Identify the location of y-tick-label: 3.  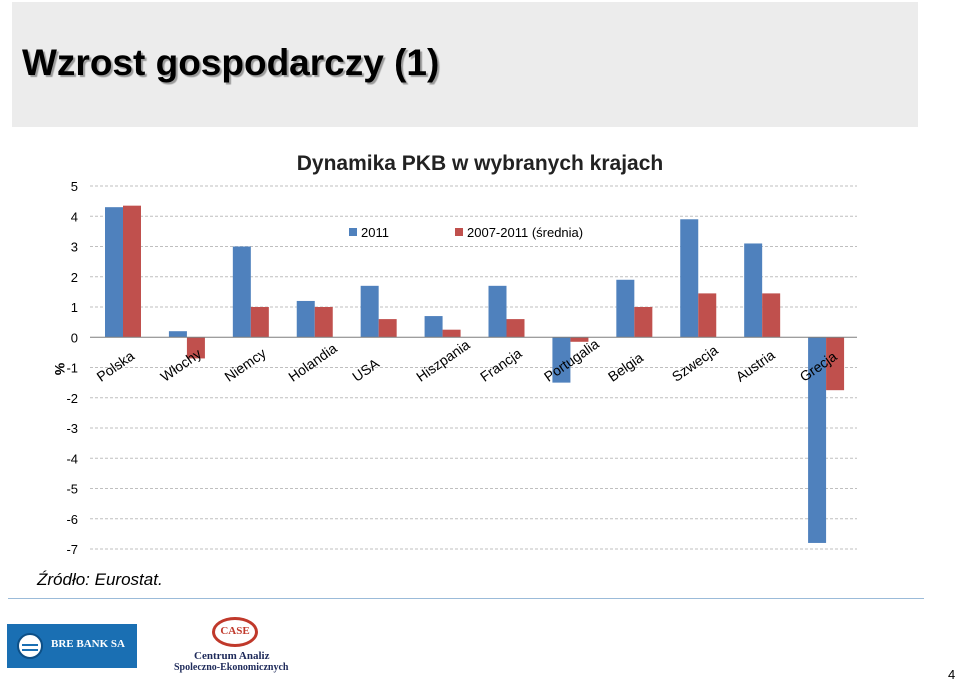
(74, 247).